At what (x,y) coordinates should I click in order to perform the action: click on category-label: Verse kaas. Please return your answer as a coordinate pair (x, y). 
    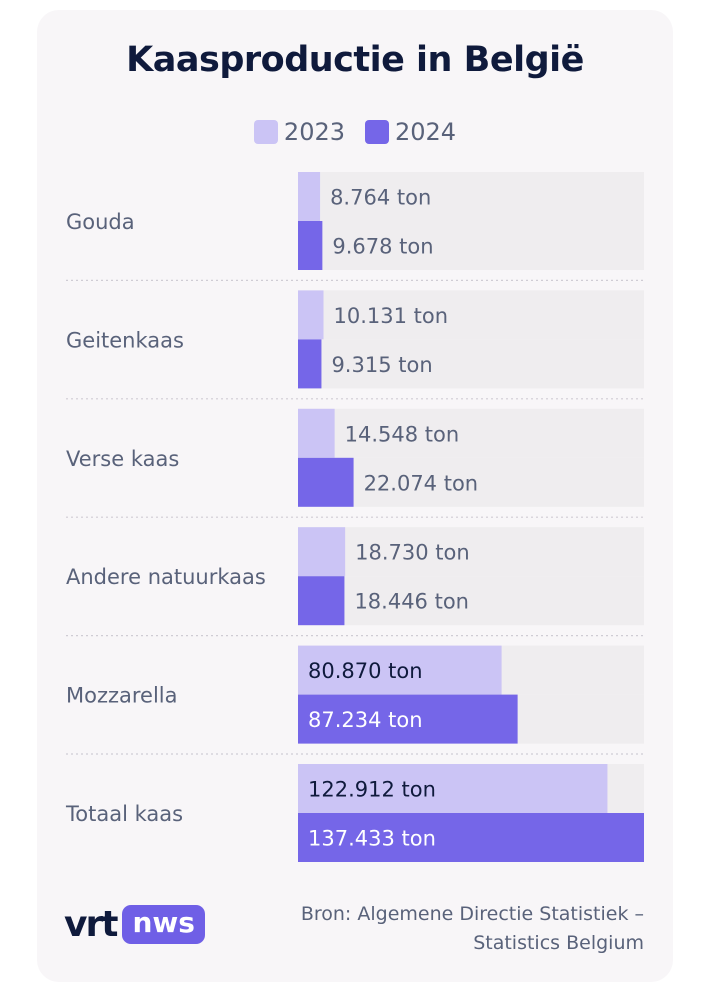
    Looking at the image, I should click on (122, 459).